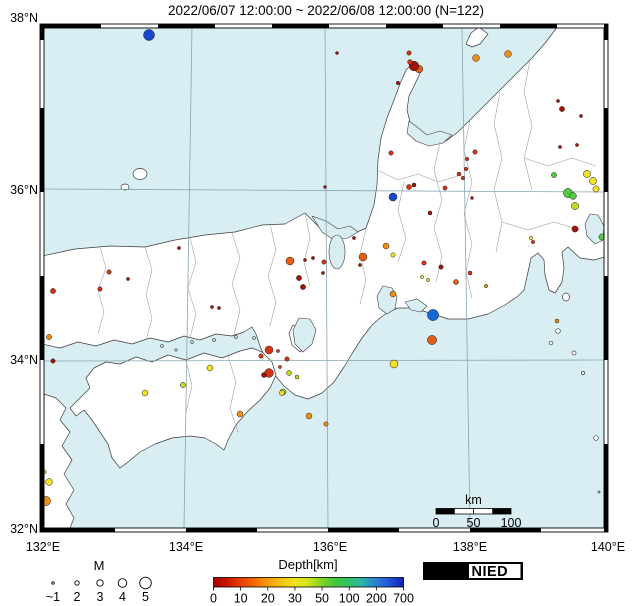  I want to click on nied-logo-box, so click(495, 571).